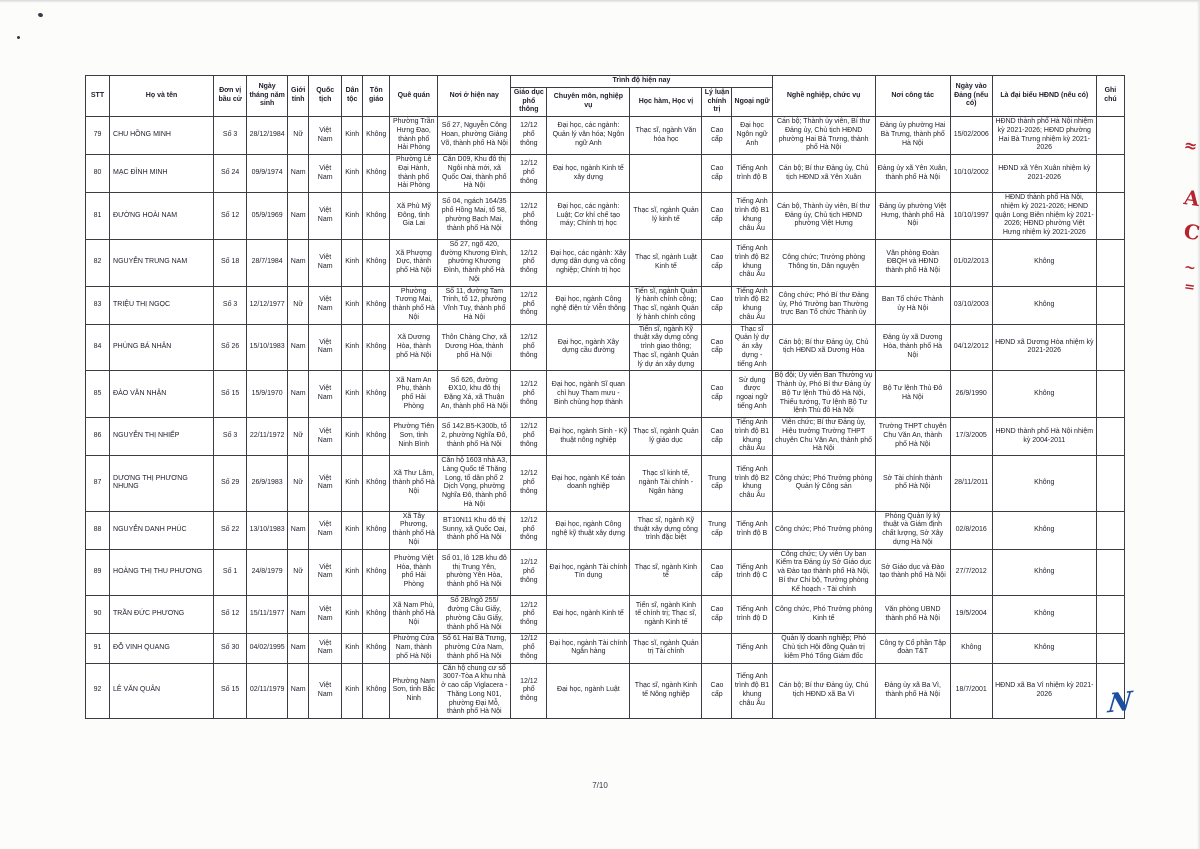 Image resolution: width=1200 pixels, height=849 pixels. What do you see at coordinates (717, 102) in the screenshot?
I see `header-politics: Lý luận chính trị` at bounding box center [717, 102].